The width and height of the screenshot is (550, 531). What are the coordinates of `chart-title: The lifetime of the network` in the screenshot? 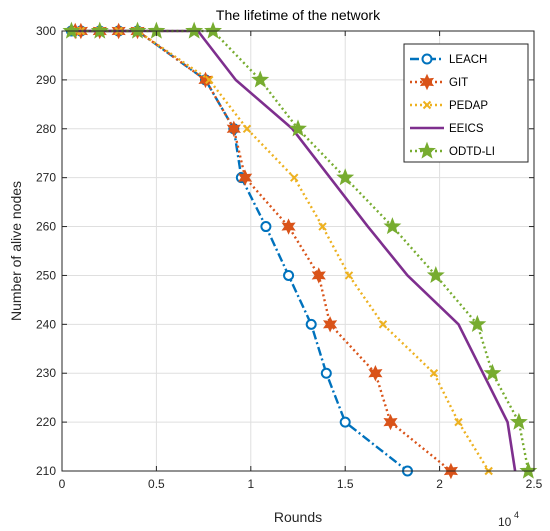 It's located at (298, 15).